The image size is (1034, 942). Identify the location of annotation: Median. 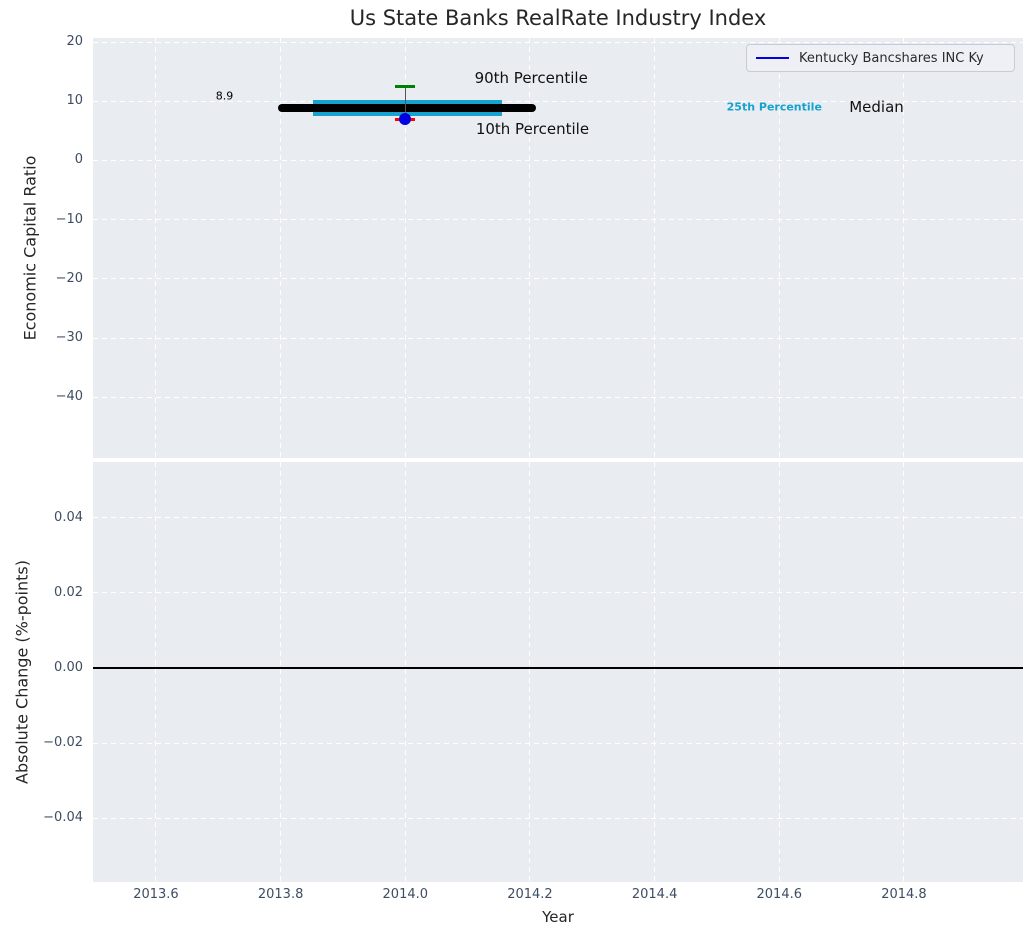
(876, 106).